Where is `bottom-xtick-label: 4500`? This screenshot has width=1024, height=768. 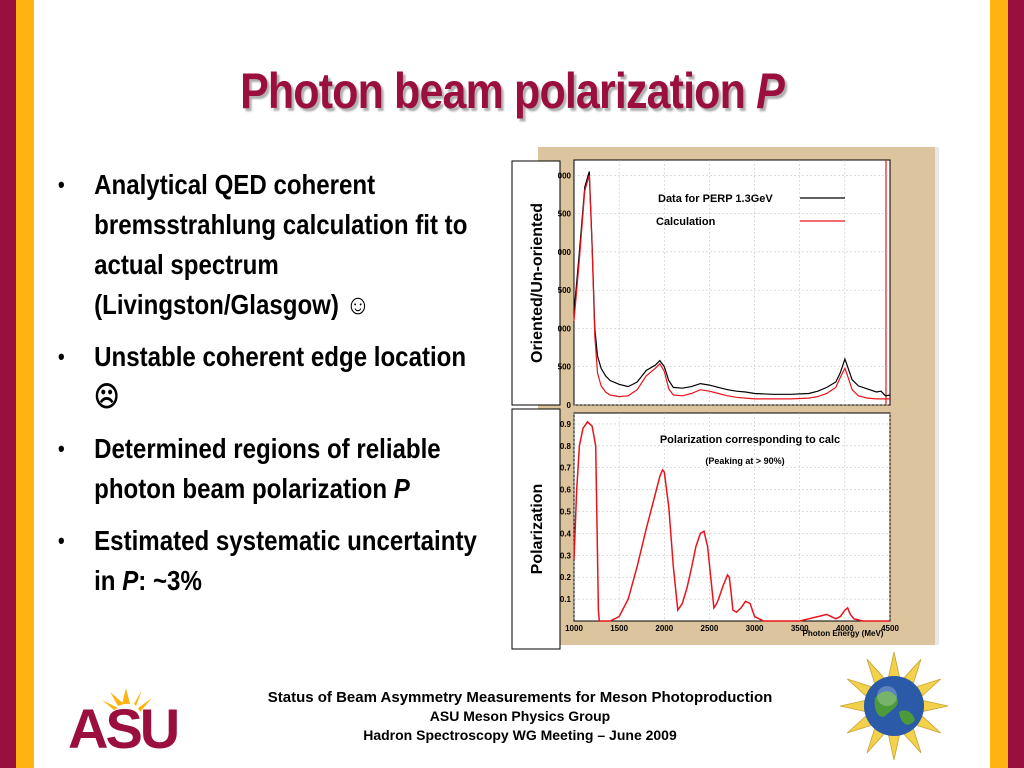
bottom-xtick-label: 4500 is located at coordinates (890, 628).